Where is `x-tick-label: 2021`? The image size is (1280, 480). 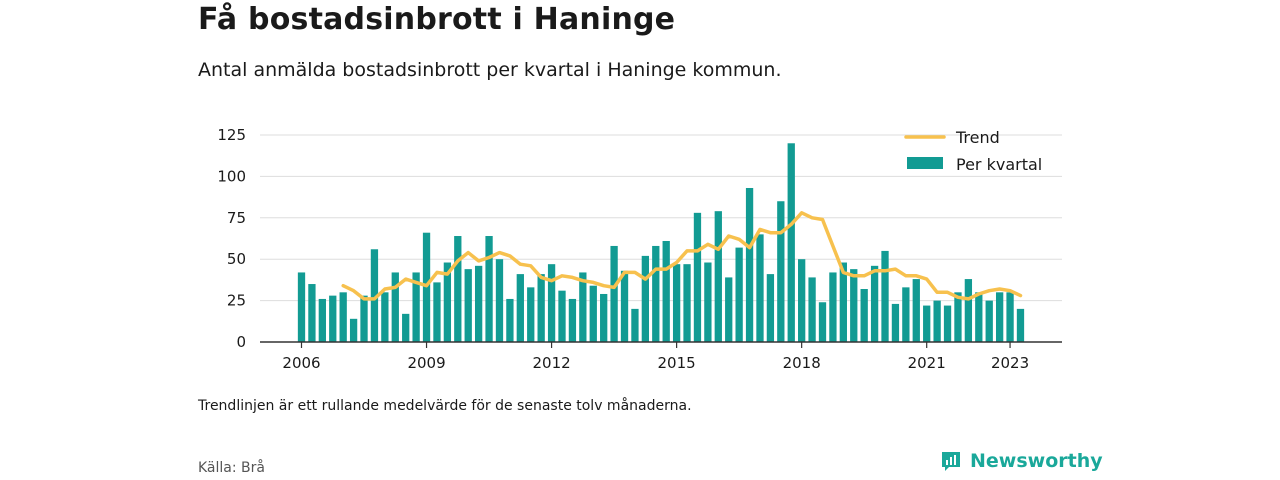 x-tick-label: 2021 is located at coordinates (927, 363).